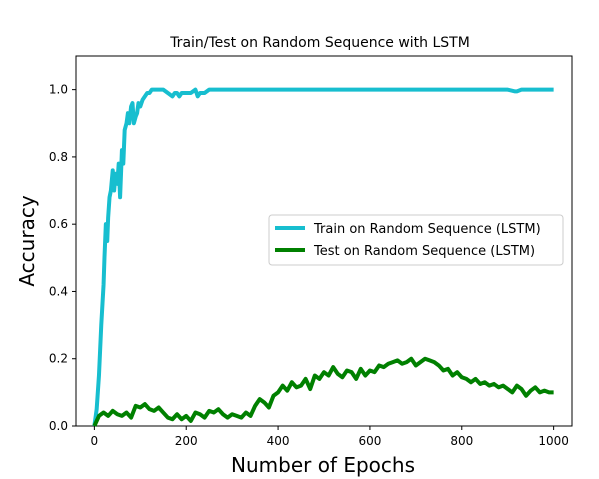 The width and height of the screenshot is (599, 479). What do you see at coordinates (461, 441) in the screenshot?
I see `x-tick-label: 800` at bounding box center [461, 441].